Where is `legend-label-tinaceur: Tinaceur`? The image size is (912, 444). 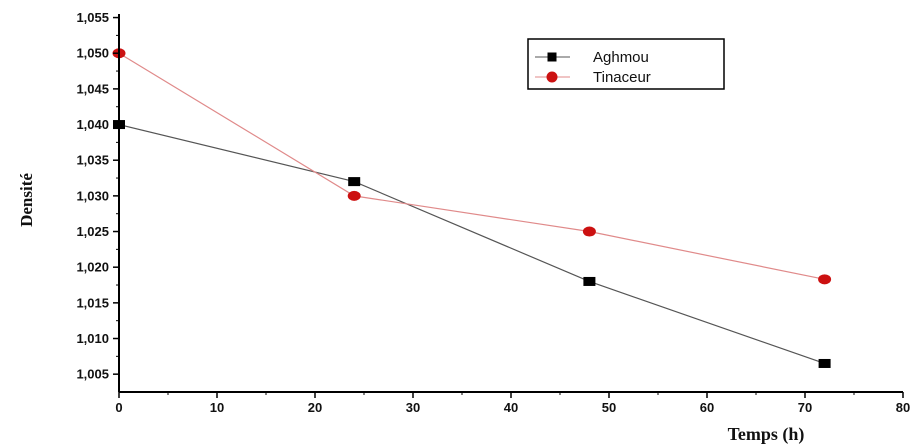
legend-label-tinaceur: Tinaceur is located at coordinates (622, 77).